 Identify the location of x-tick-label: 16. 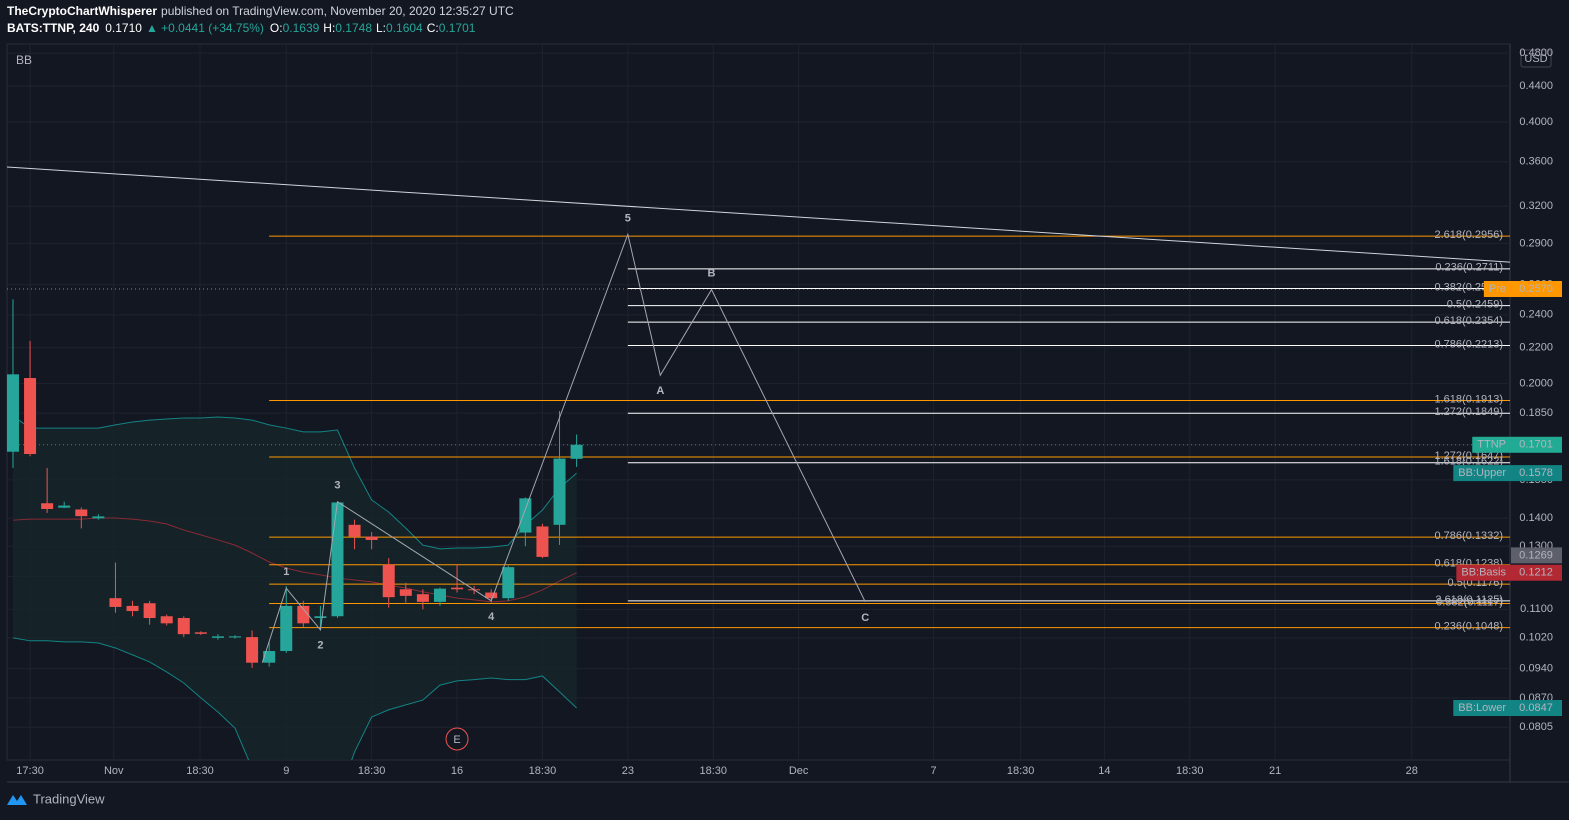
(457, 771).